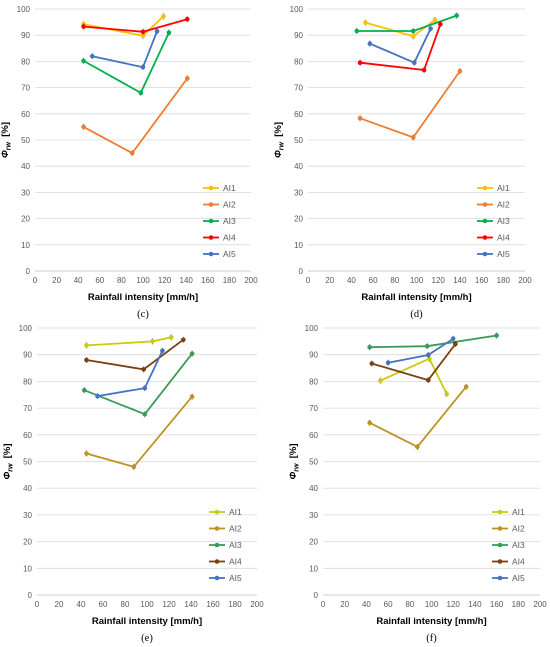  What do you see at coordinates (251, 280) in the screenshot?
I see `x-tick-label: 200` at bounding box center [251, 280].